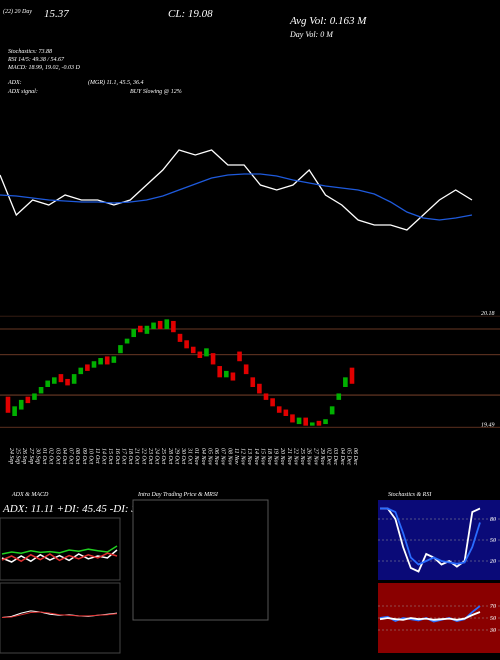  I want to click on y-tick-label: 20, so click(493, 562).